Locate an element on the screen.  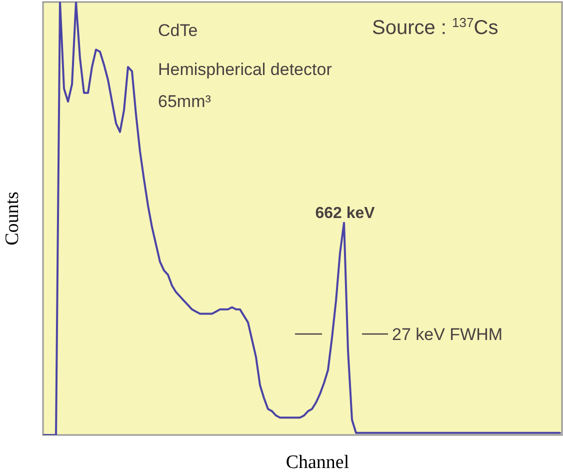
annotation: Hemispherical detector is located at coordinates (245, 69).